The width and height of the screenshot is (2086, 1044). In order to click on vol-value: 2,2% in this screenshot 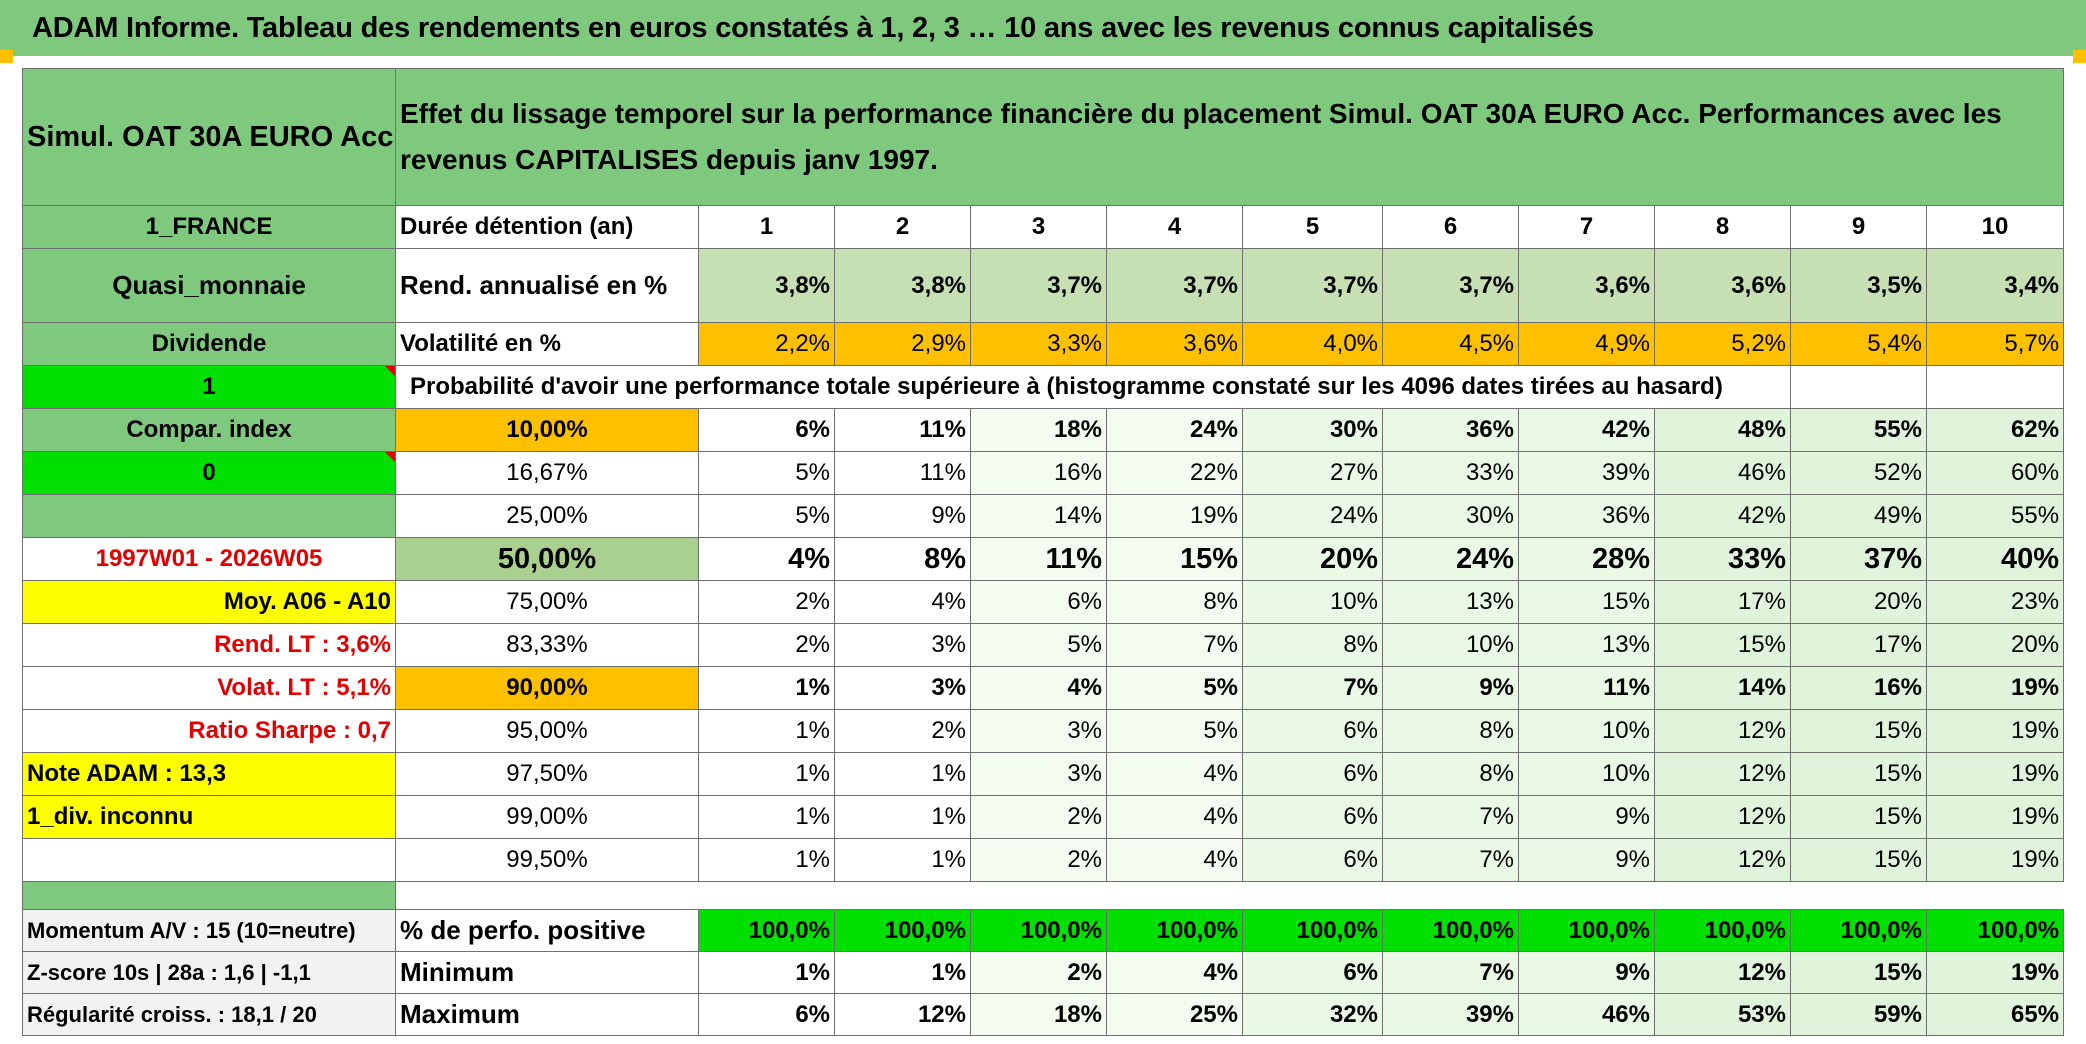, I will do `click(766, 344)`.